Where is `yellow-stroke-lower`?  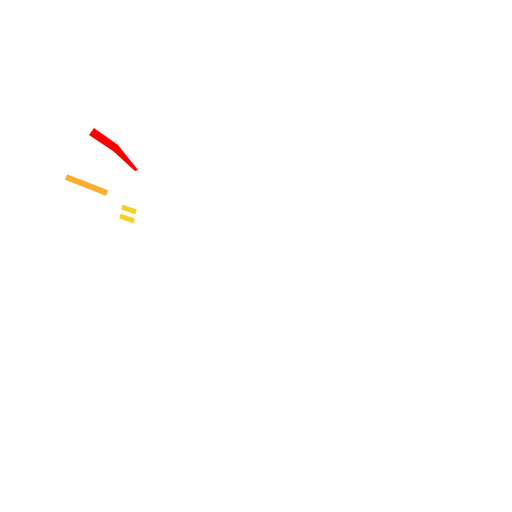 yellow-stroke-lower is located at coordinates (127, 218).